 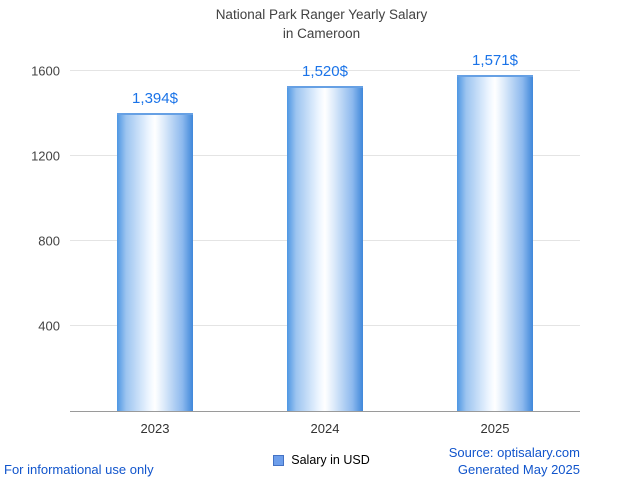 What do you see at coordinates (79, 469) in the screenshot?
I see `disclaimer-text: For informational use only` at bounding box center [79, 469].